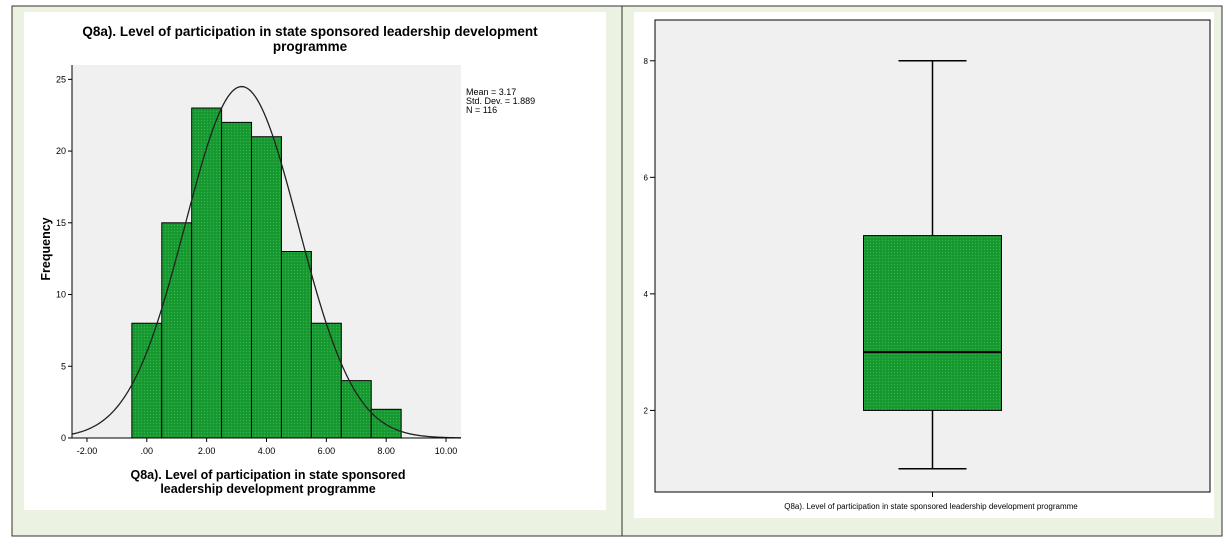  What do you see at coordinates (446, 451) in the screenshot?
I see `histogram-x-tick-label: 10.00` at bounding box center [446, 451].